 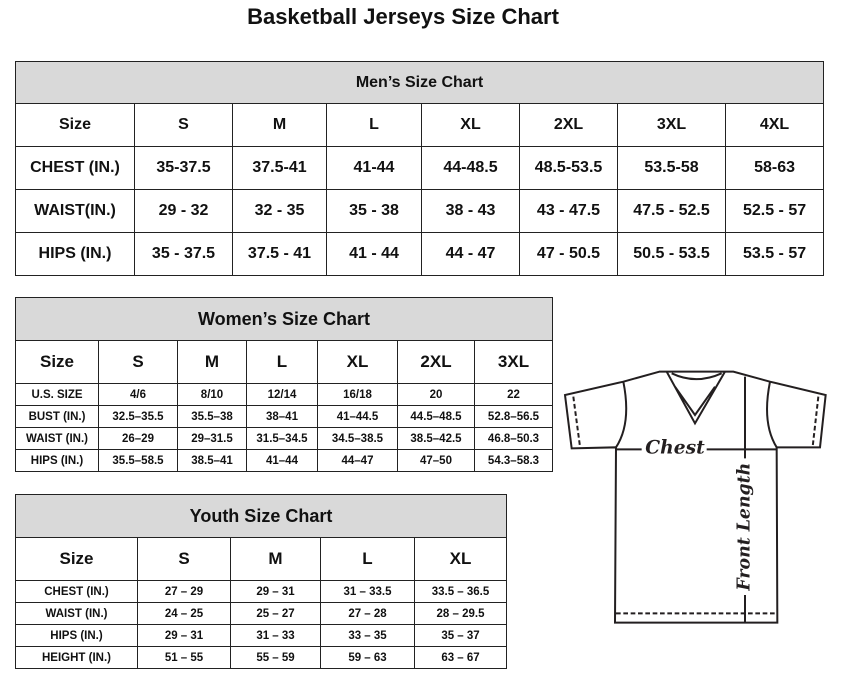 I want to click on value-cell: 35.5–58.5, so click(x=138, y=460).